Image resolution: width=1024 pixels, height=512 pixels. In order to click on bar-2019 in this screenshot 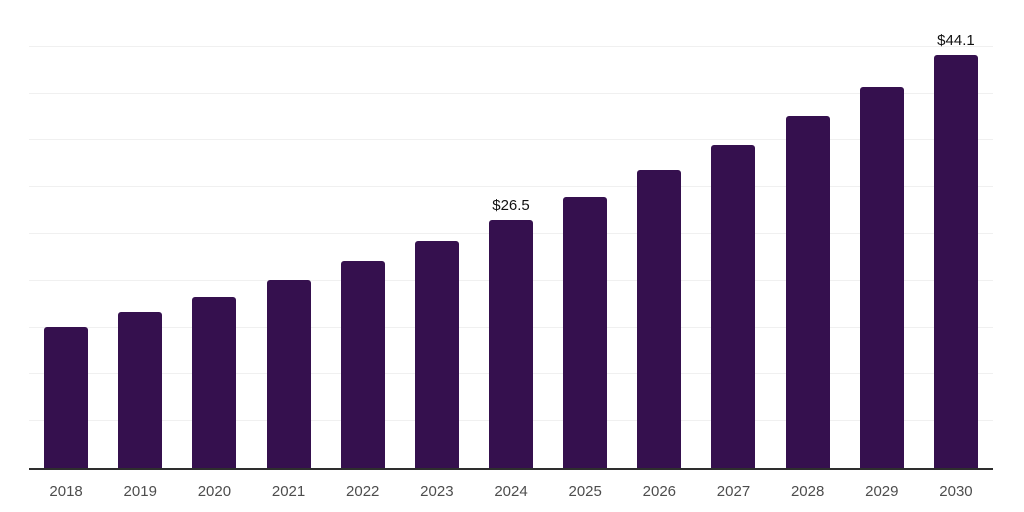, I will do `click(140, 389)`.